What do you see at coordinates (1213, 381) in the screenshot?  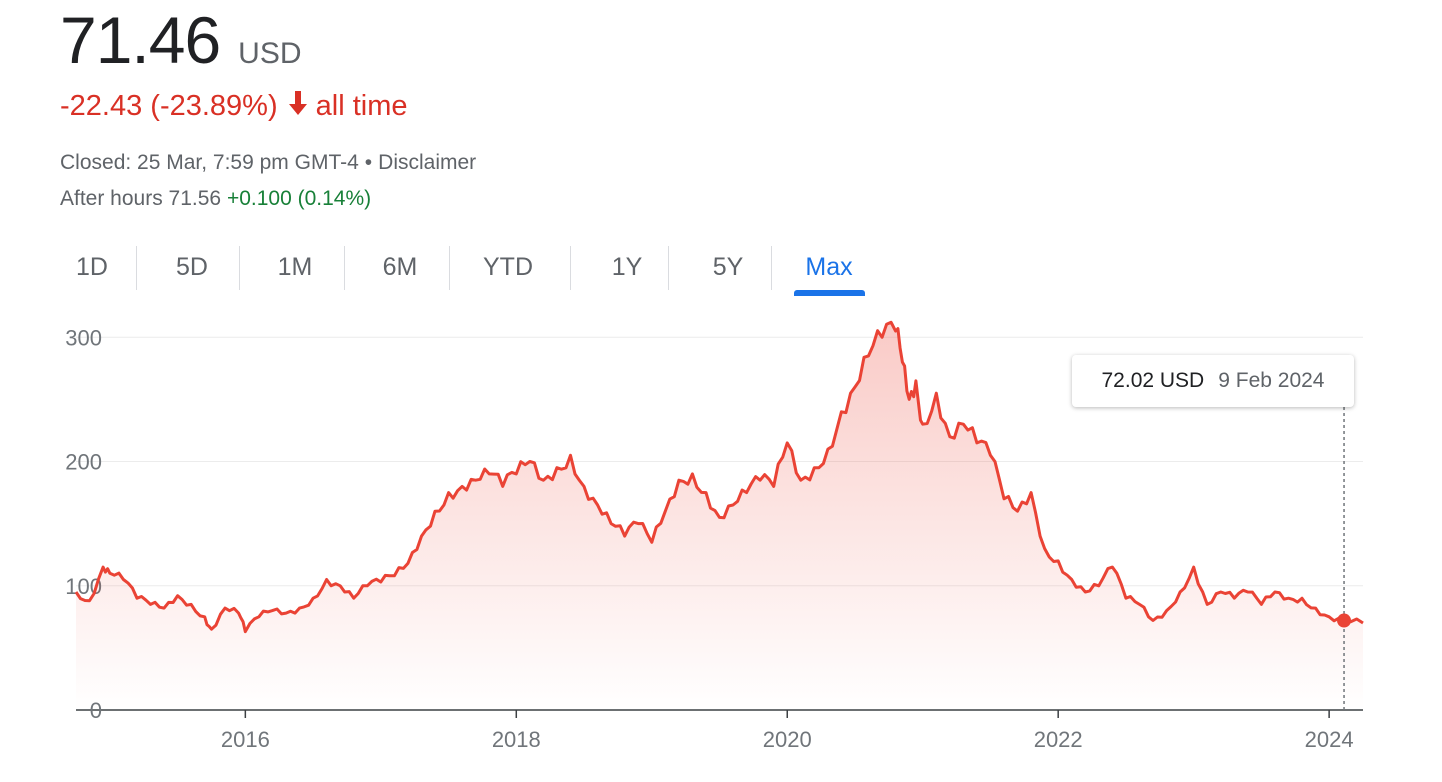 I see `chart-tooltip: 72.02 USD 9 Feb 2024` at bounding box center [1213, 381].